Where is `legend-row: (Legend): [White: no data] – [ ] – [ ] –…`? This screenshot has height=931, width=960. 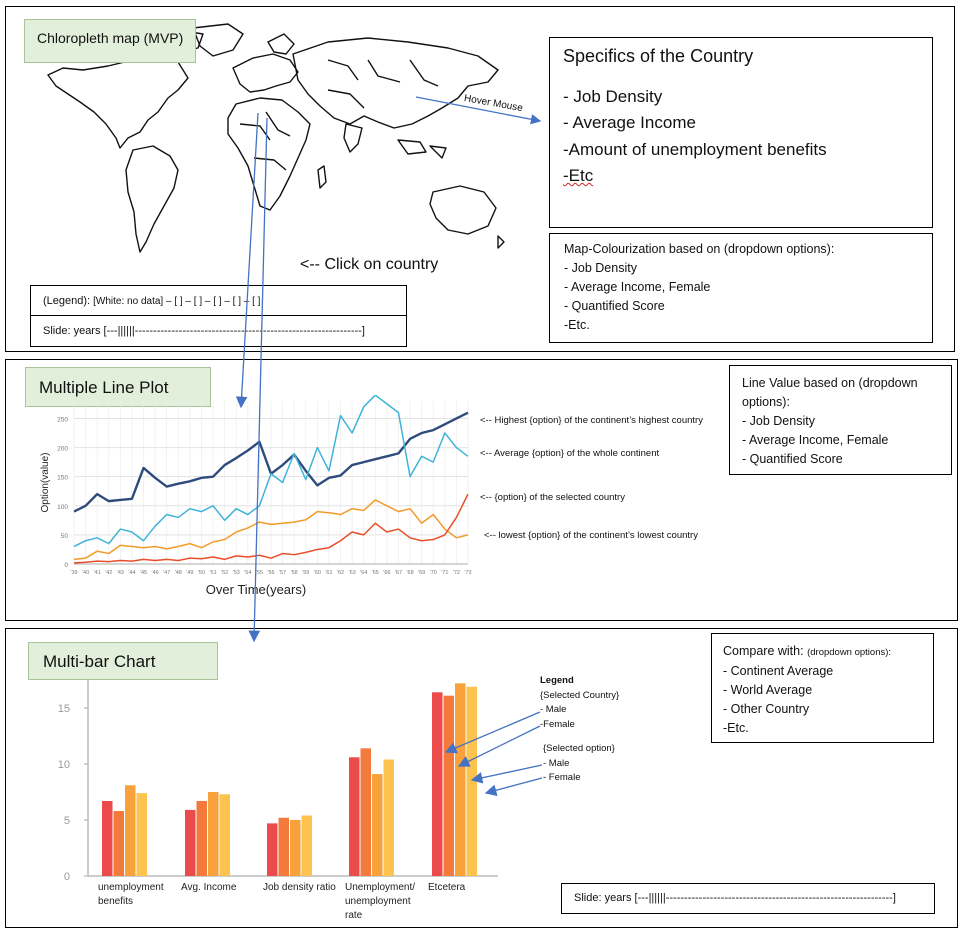
legend-row: (Legend): [White: no data] – [ ] – [ ] –… is located at coordinates (151, 301).